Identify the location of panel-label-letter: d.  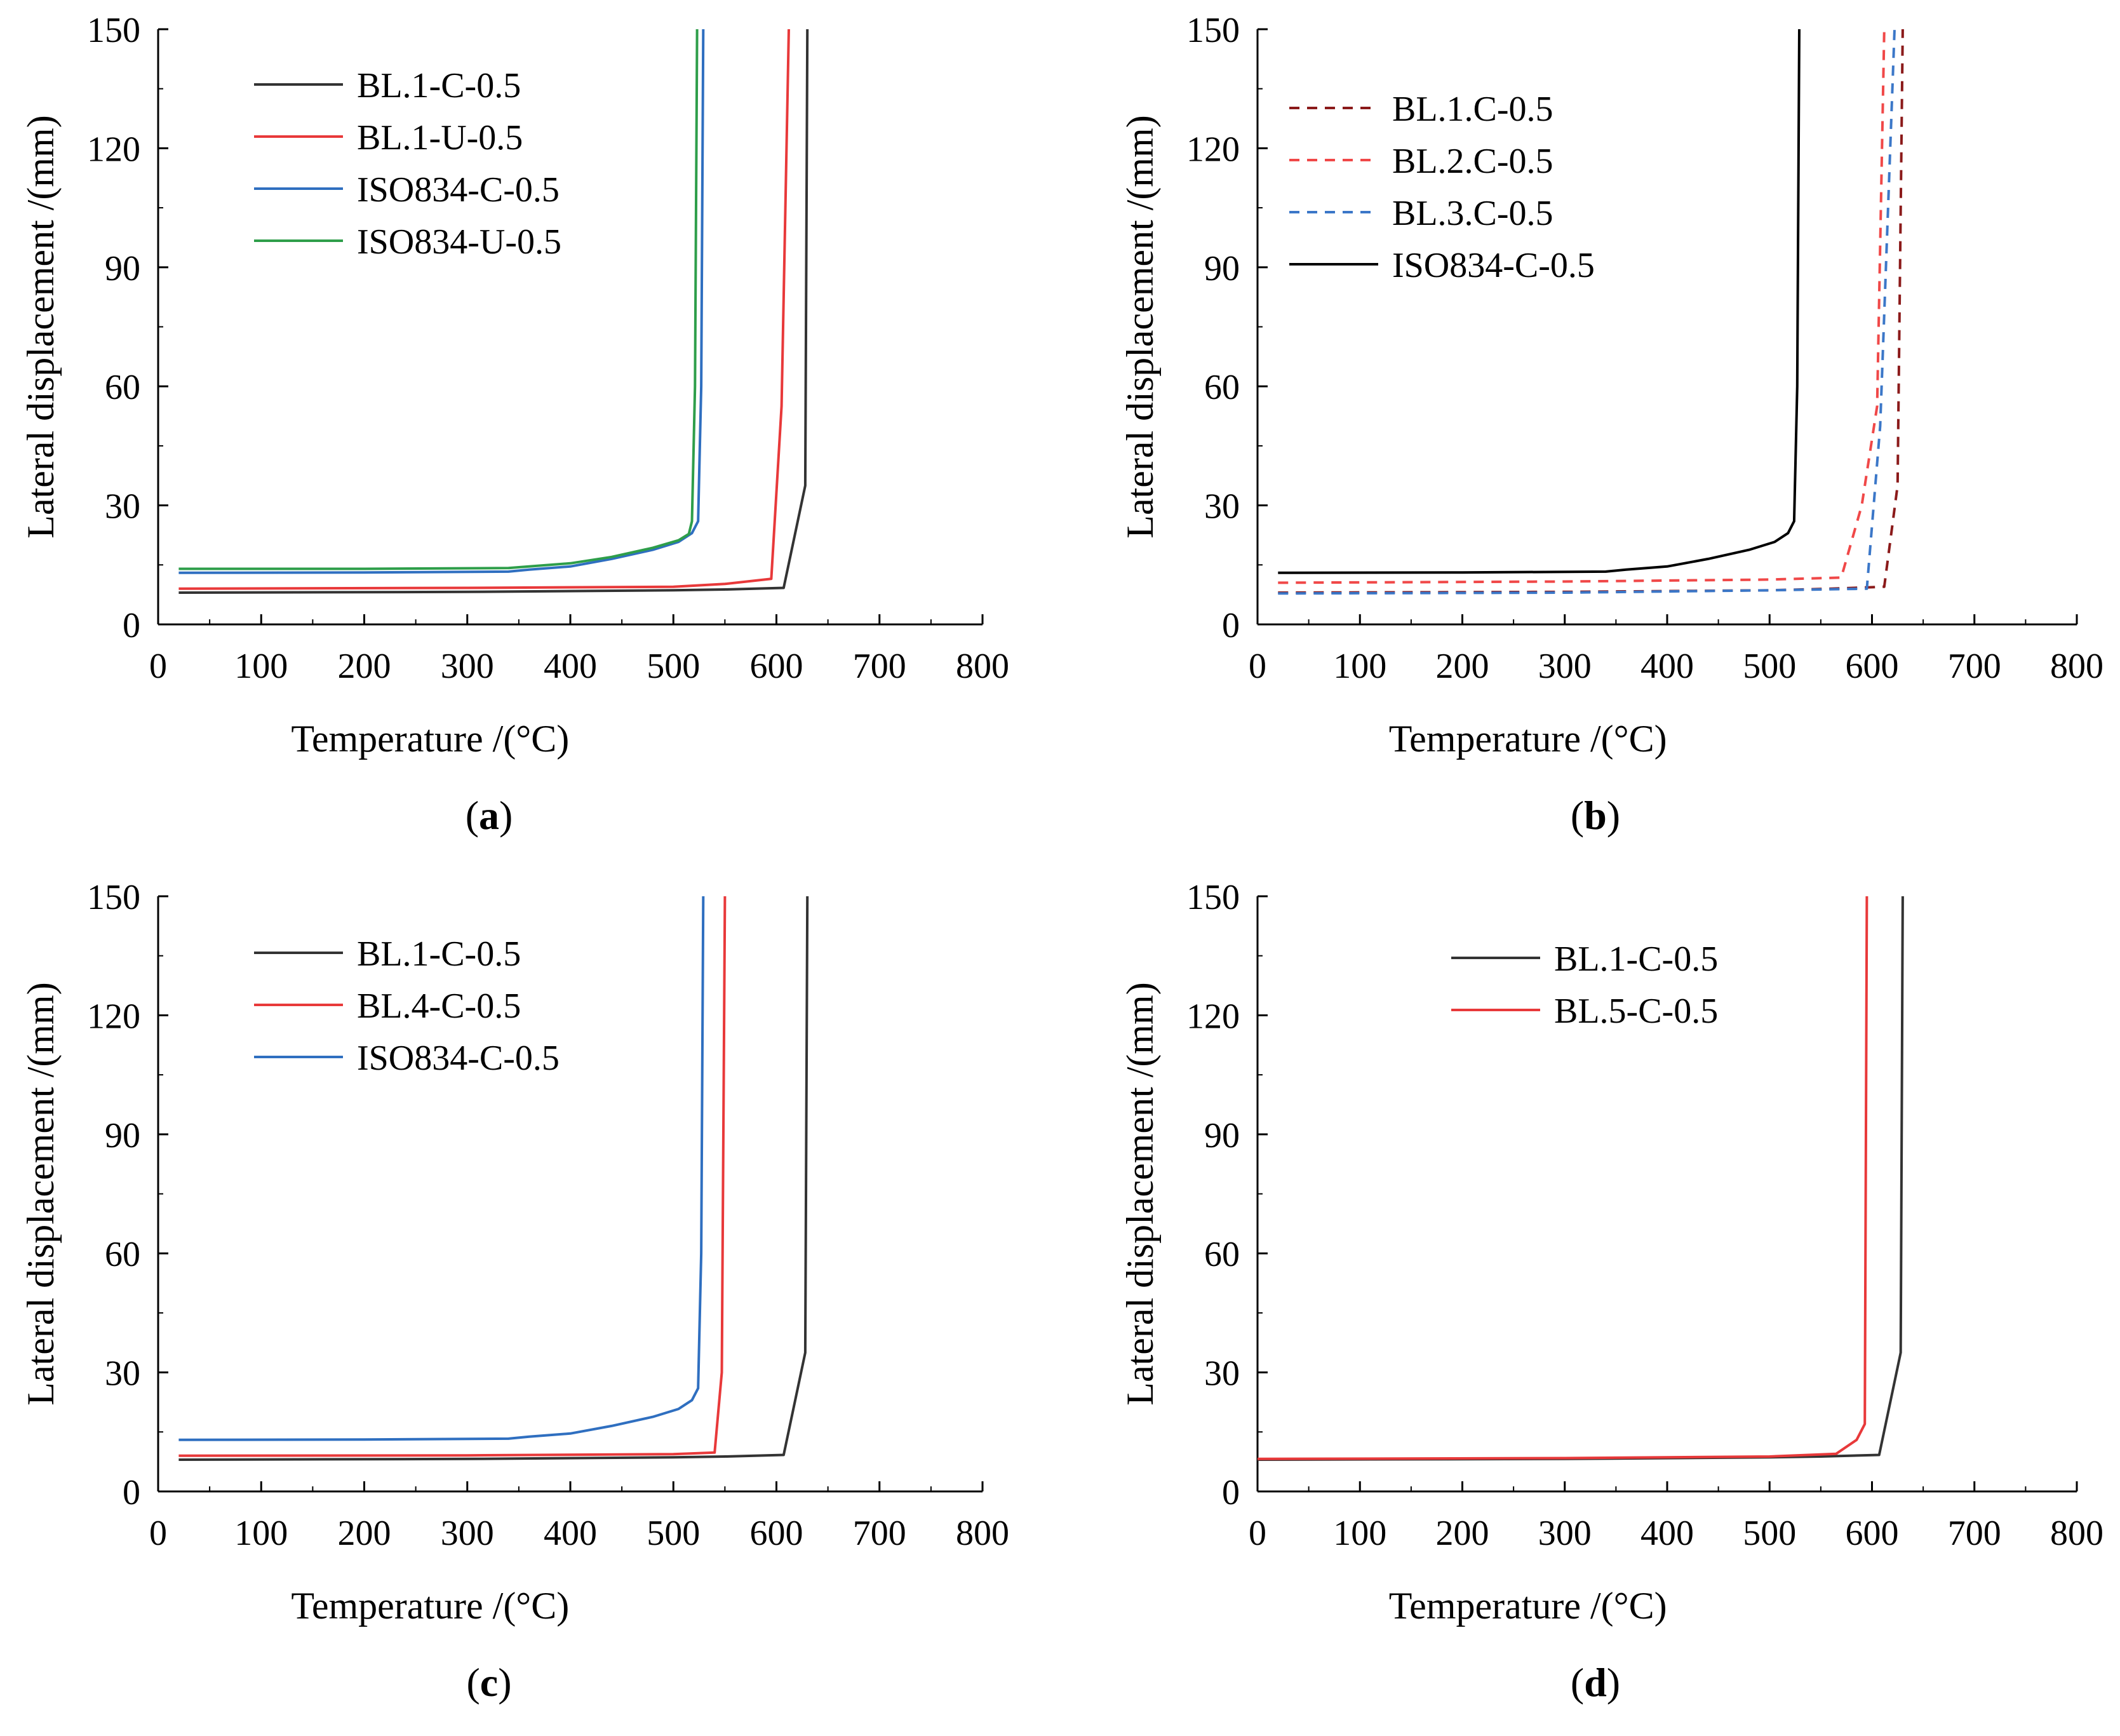
(1595, 1683).